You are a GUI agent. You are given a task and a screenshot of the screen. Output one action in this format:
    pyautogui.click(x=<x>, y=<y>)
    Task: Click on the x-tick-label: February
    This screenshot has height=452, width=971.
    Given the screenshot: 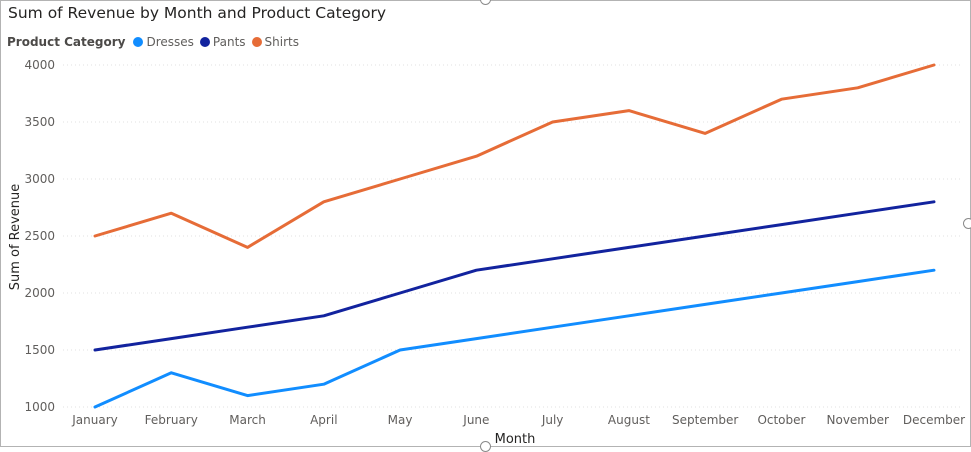 What is the action you would take?
    pyautogui.click(x=171, y=420)
    